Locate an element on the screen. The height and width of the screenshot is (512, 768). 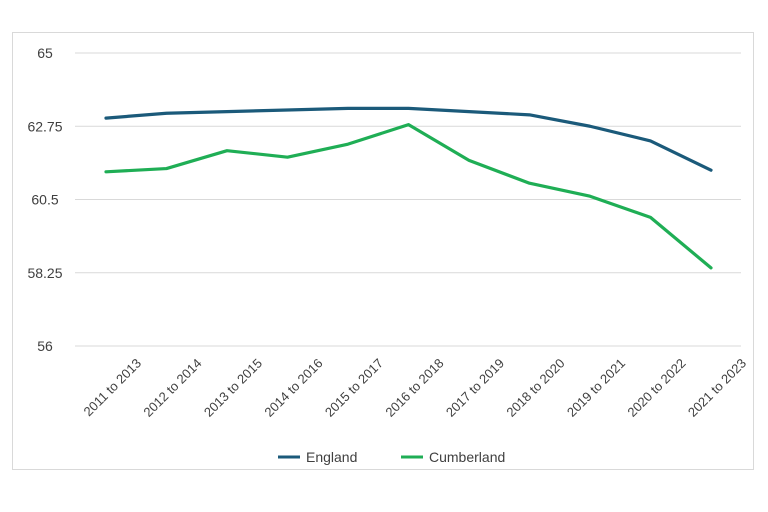
x-tick-label: 2016 to 2018 is located at coordinates (414, 388).